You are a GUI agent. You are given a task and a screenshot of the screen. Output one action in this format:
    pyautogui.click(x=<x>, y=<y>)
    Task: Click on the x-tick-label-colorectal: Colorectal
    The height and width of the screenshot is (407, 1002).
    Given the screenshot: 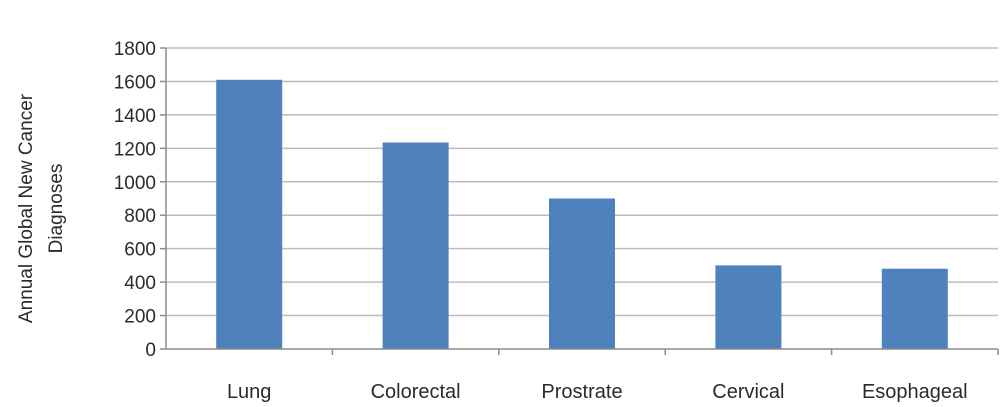 What is the action you would take?
    pyautogui.click(x=416, y=392)
    